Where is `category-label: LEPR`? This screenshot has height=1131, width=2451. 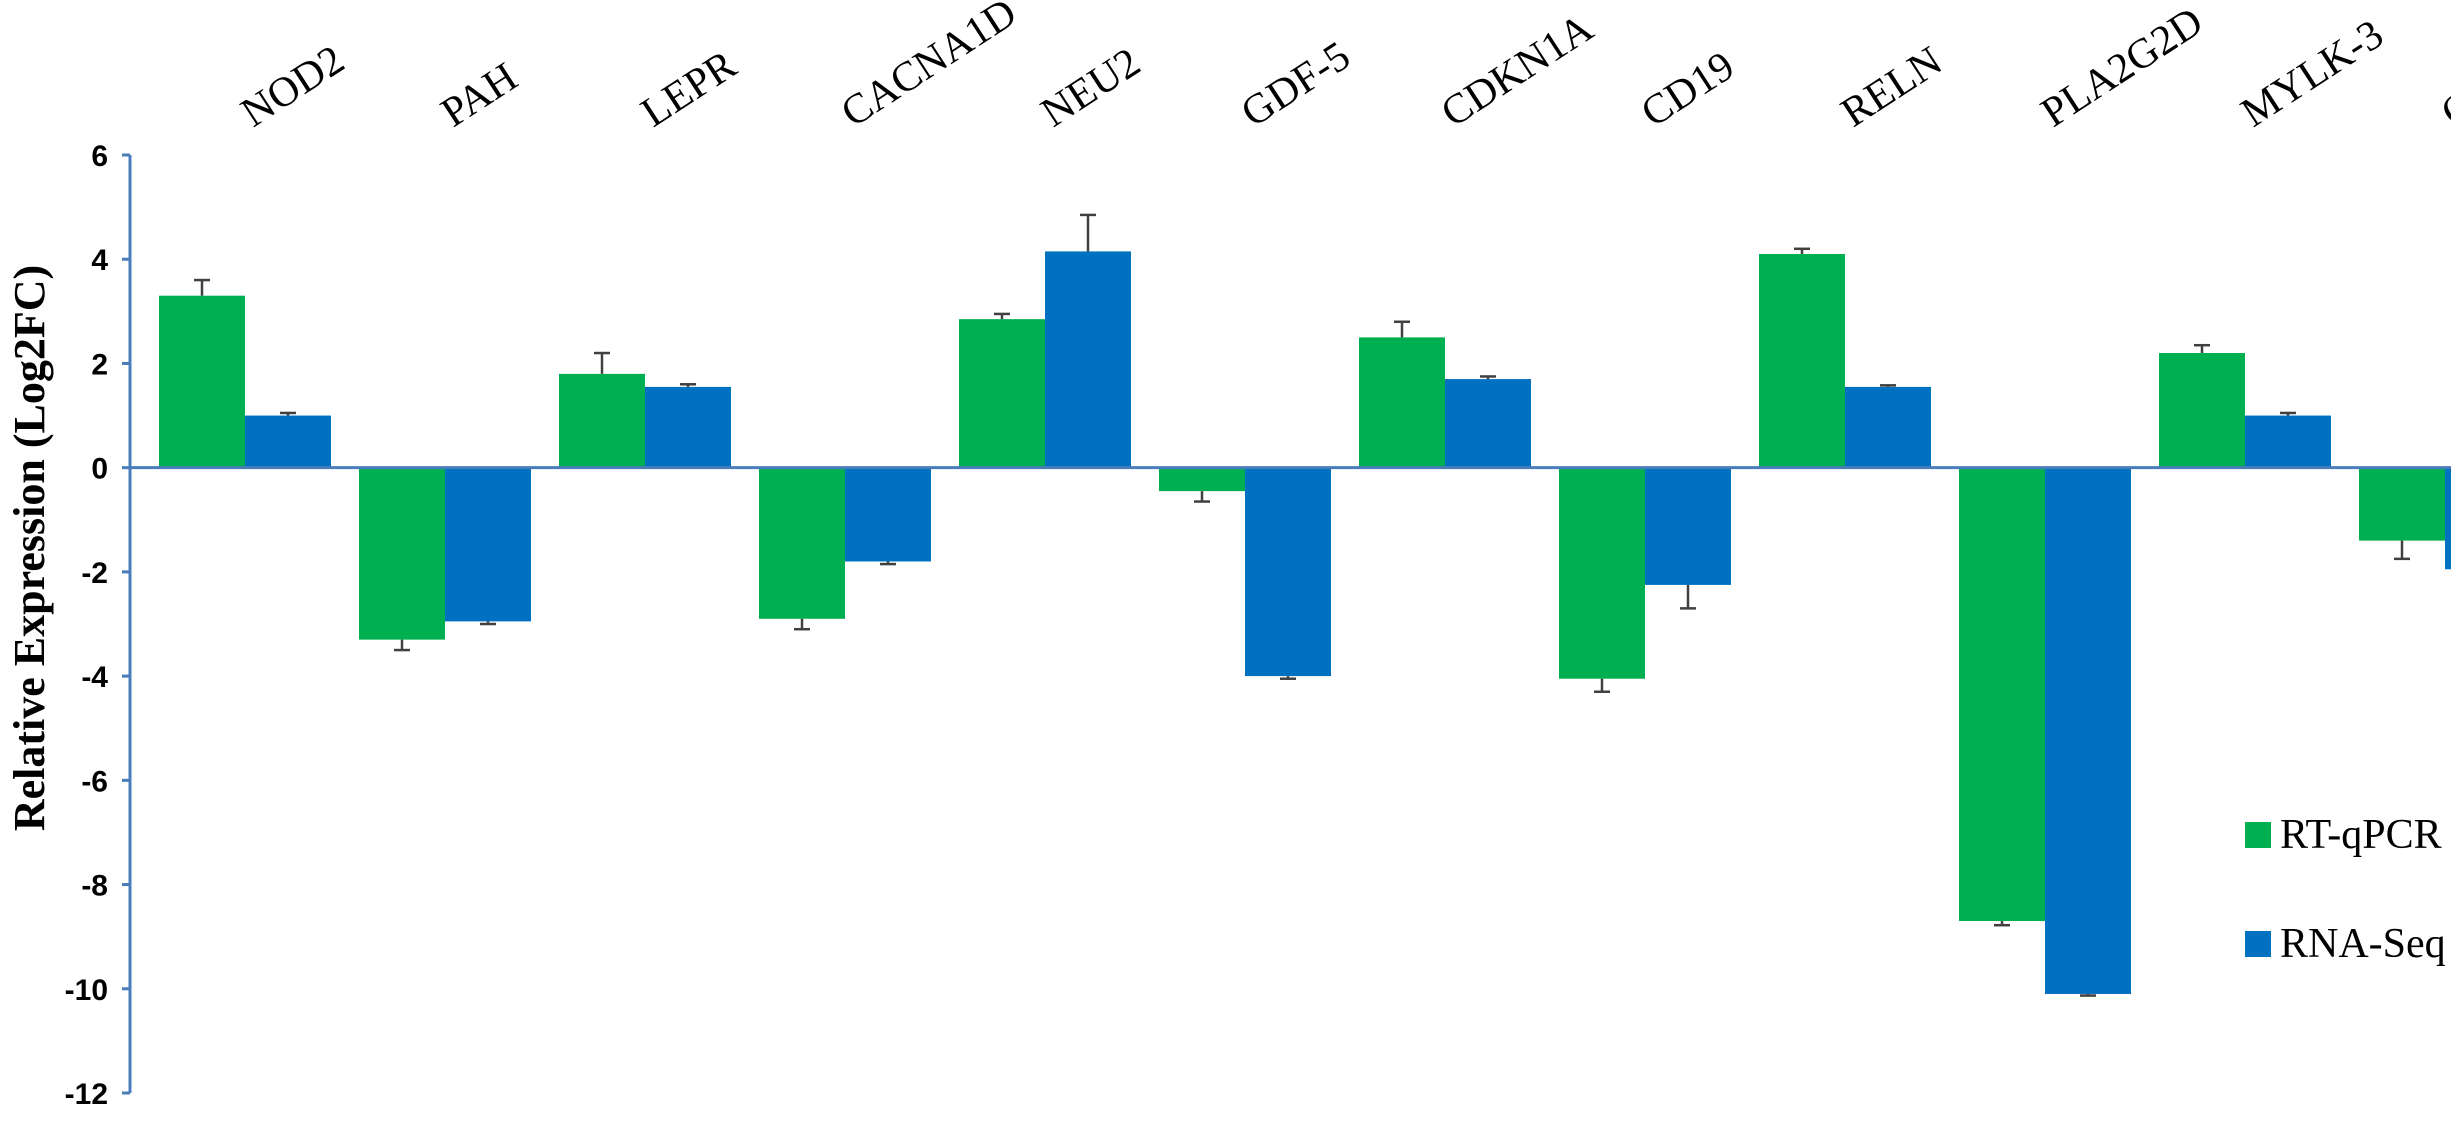
category-label: LEPR is located at coordinates (688, 89).